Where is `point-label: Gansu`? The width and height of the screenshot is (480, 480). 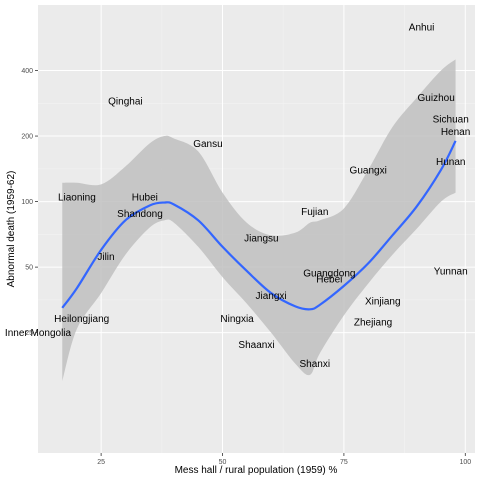 point-label: Gansu is located at coordinates (207, 144).